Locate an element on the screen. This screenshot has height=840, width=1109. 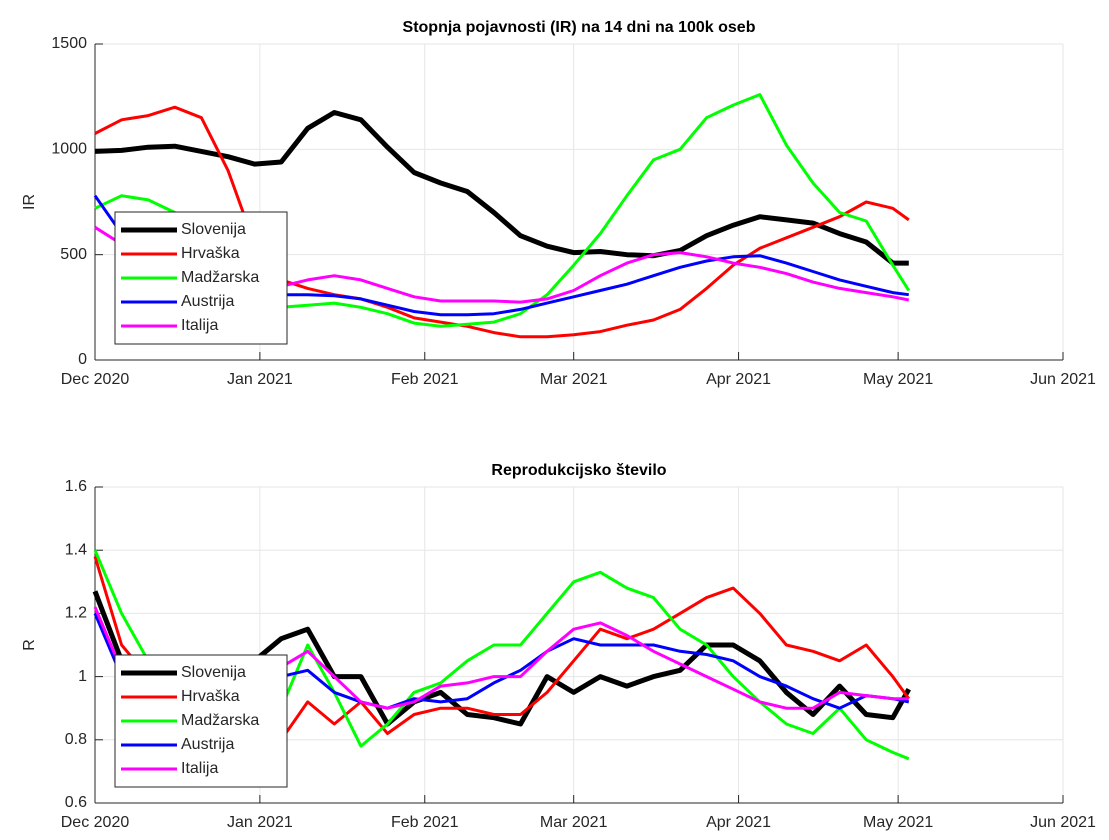
y-tick-label: 0.8 is located at coordinates (76, 739).